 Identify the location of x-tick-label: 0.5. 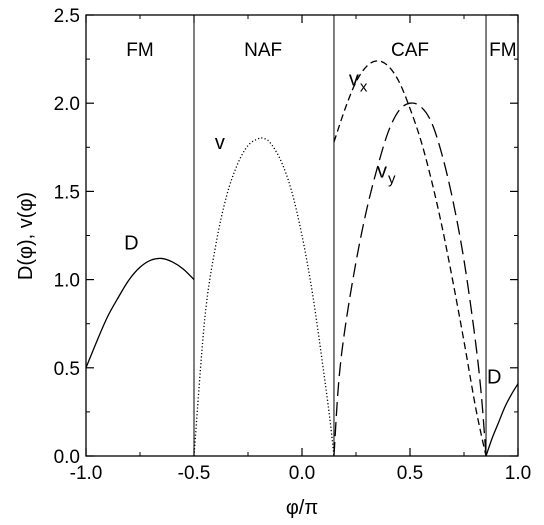
(410, 473).